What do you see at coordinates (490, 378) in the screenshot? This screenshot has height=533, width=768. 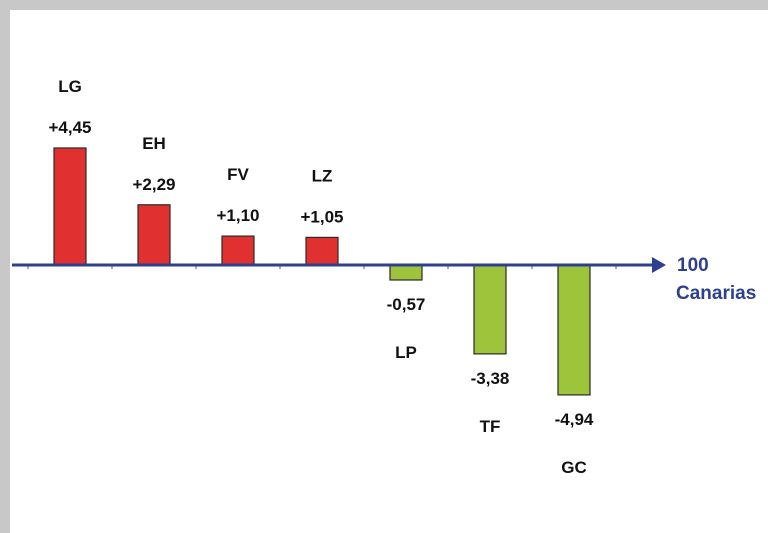 I see `value-label: -3,38` at bounding box center [490, 378].